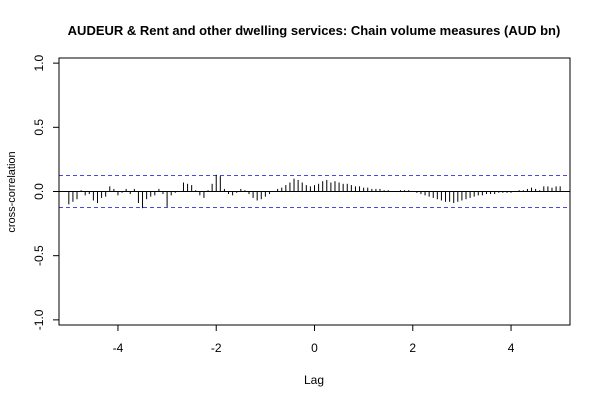 The height and width of the screenshot is (400, 600). What do you see at coordinates (216, 348) in the screenshot?
I see `x-tick-label: -2` at bounding box center [216, 348].